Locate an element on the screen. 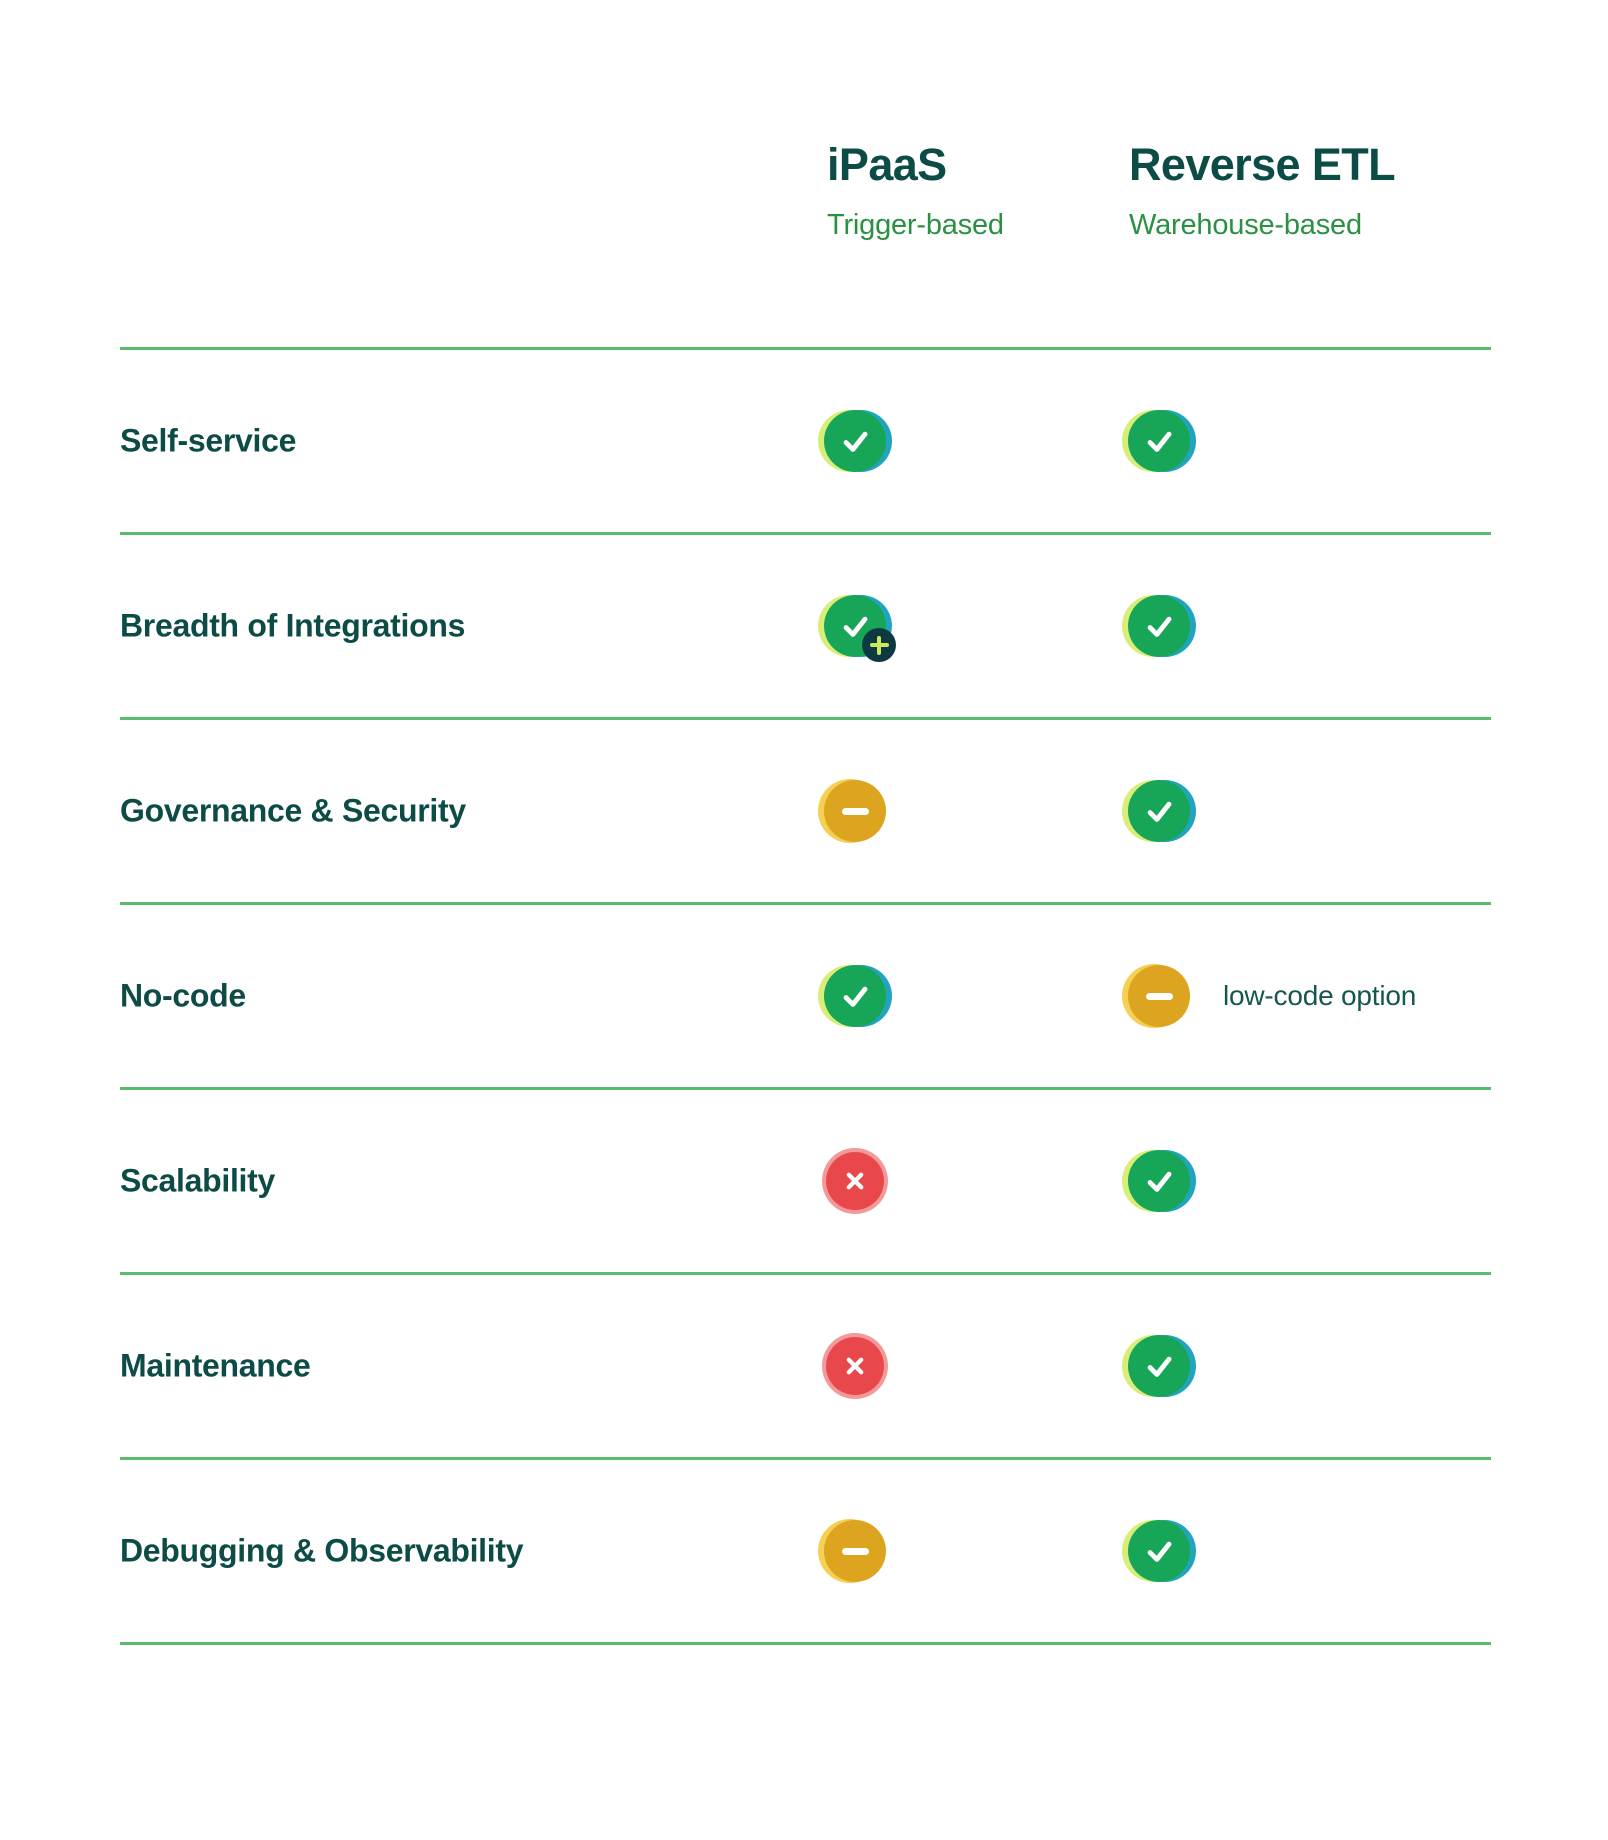  row-label: Self-service is located at coordinates (208, 440).